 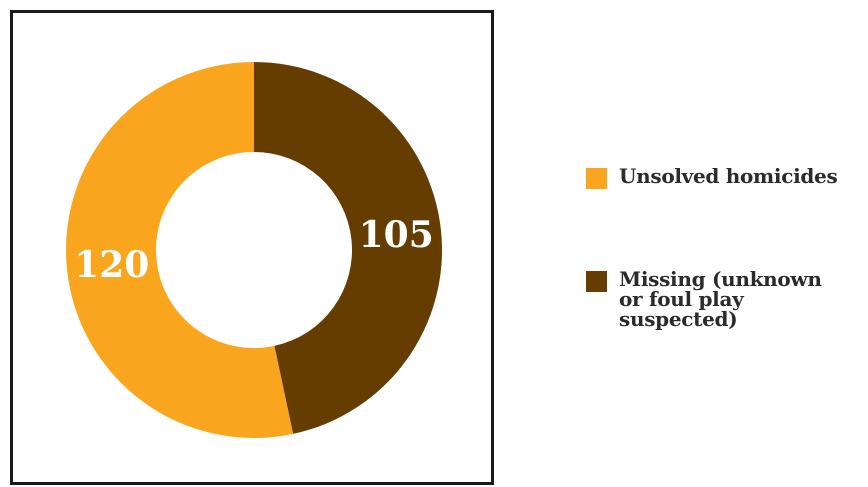 I want to click on legend-label-missing: Missing (unknown or foul play suspected), so click(x=720, y=299).